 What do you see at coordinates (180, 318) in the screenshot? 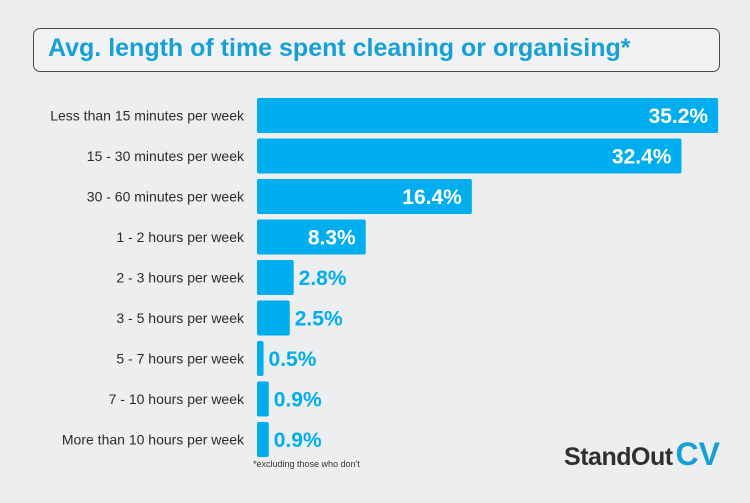
I see `category-label: 3 - 5 hours per week` at bounding box center [180, 318].